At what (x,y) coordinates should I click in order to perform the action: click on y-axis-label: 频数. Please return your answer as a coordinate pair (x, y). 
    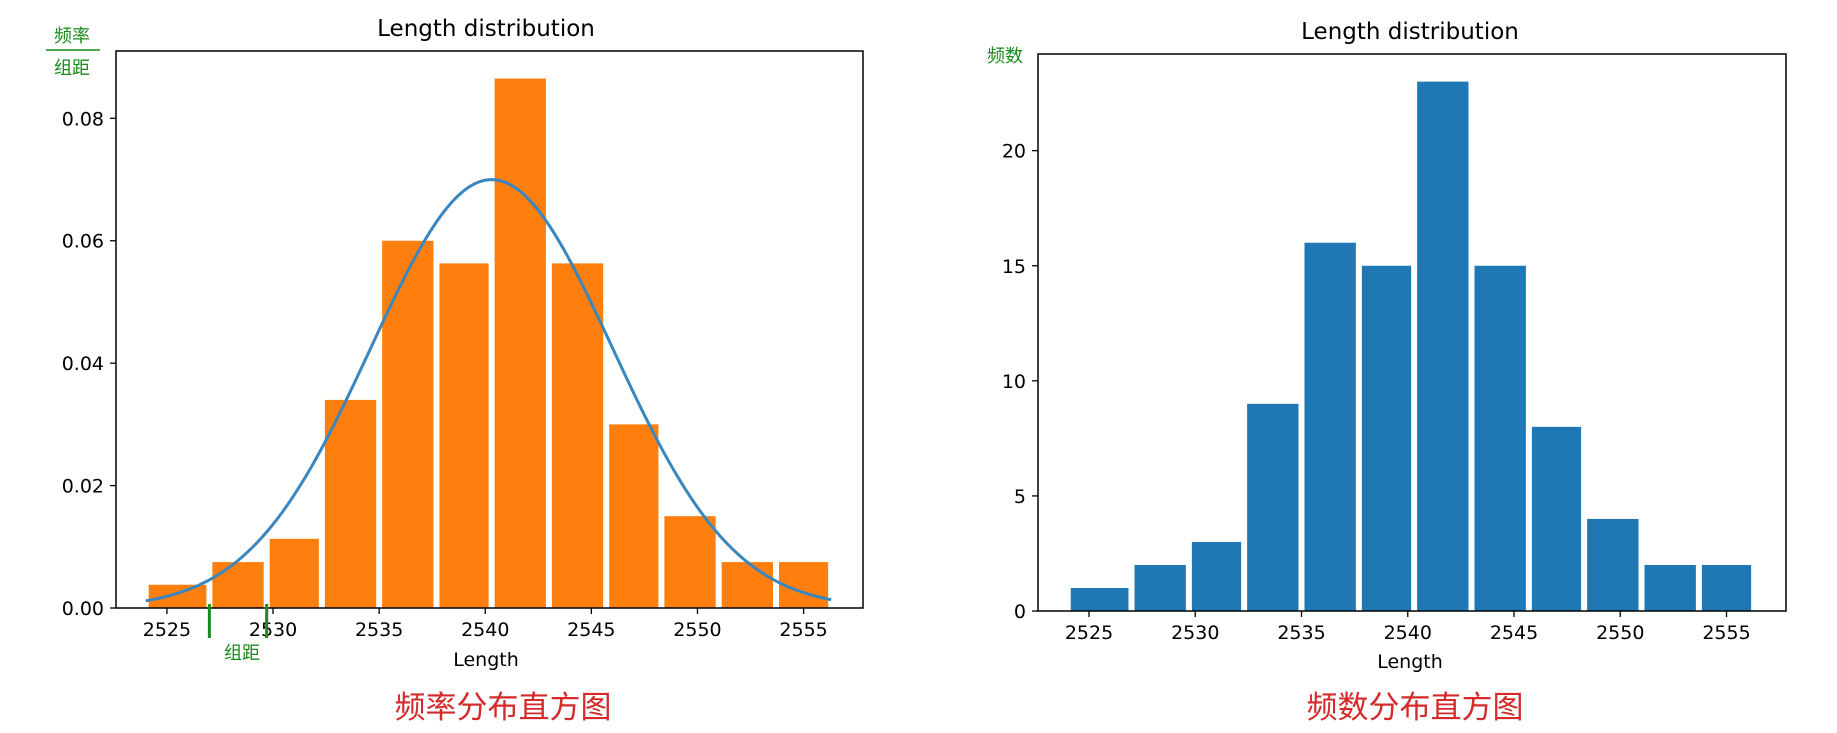
    Looking at the image, I should click on (1005, 56).